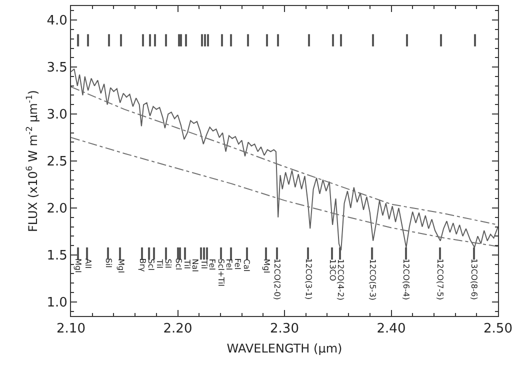 The width and height of the screenshot is (520, 371). What do you see at coordinates (71, 329) in the screenshot?
I see `x-tick-label: 2.10` at bounding box center [71, 329].